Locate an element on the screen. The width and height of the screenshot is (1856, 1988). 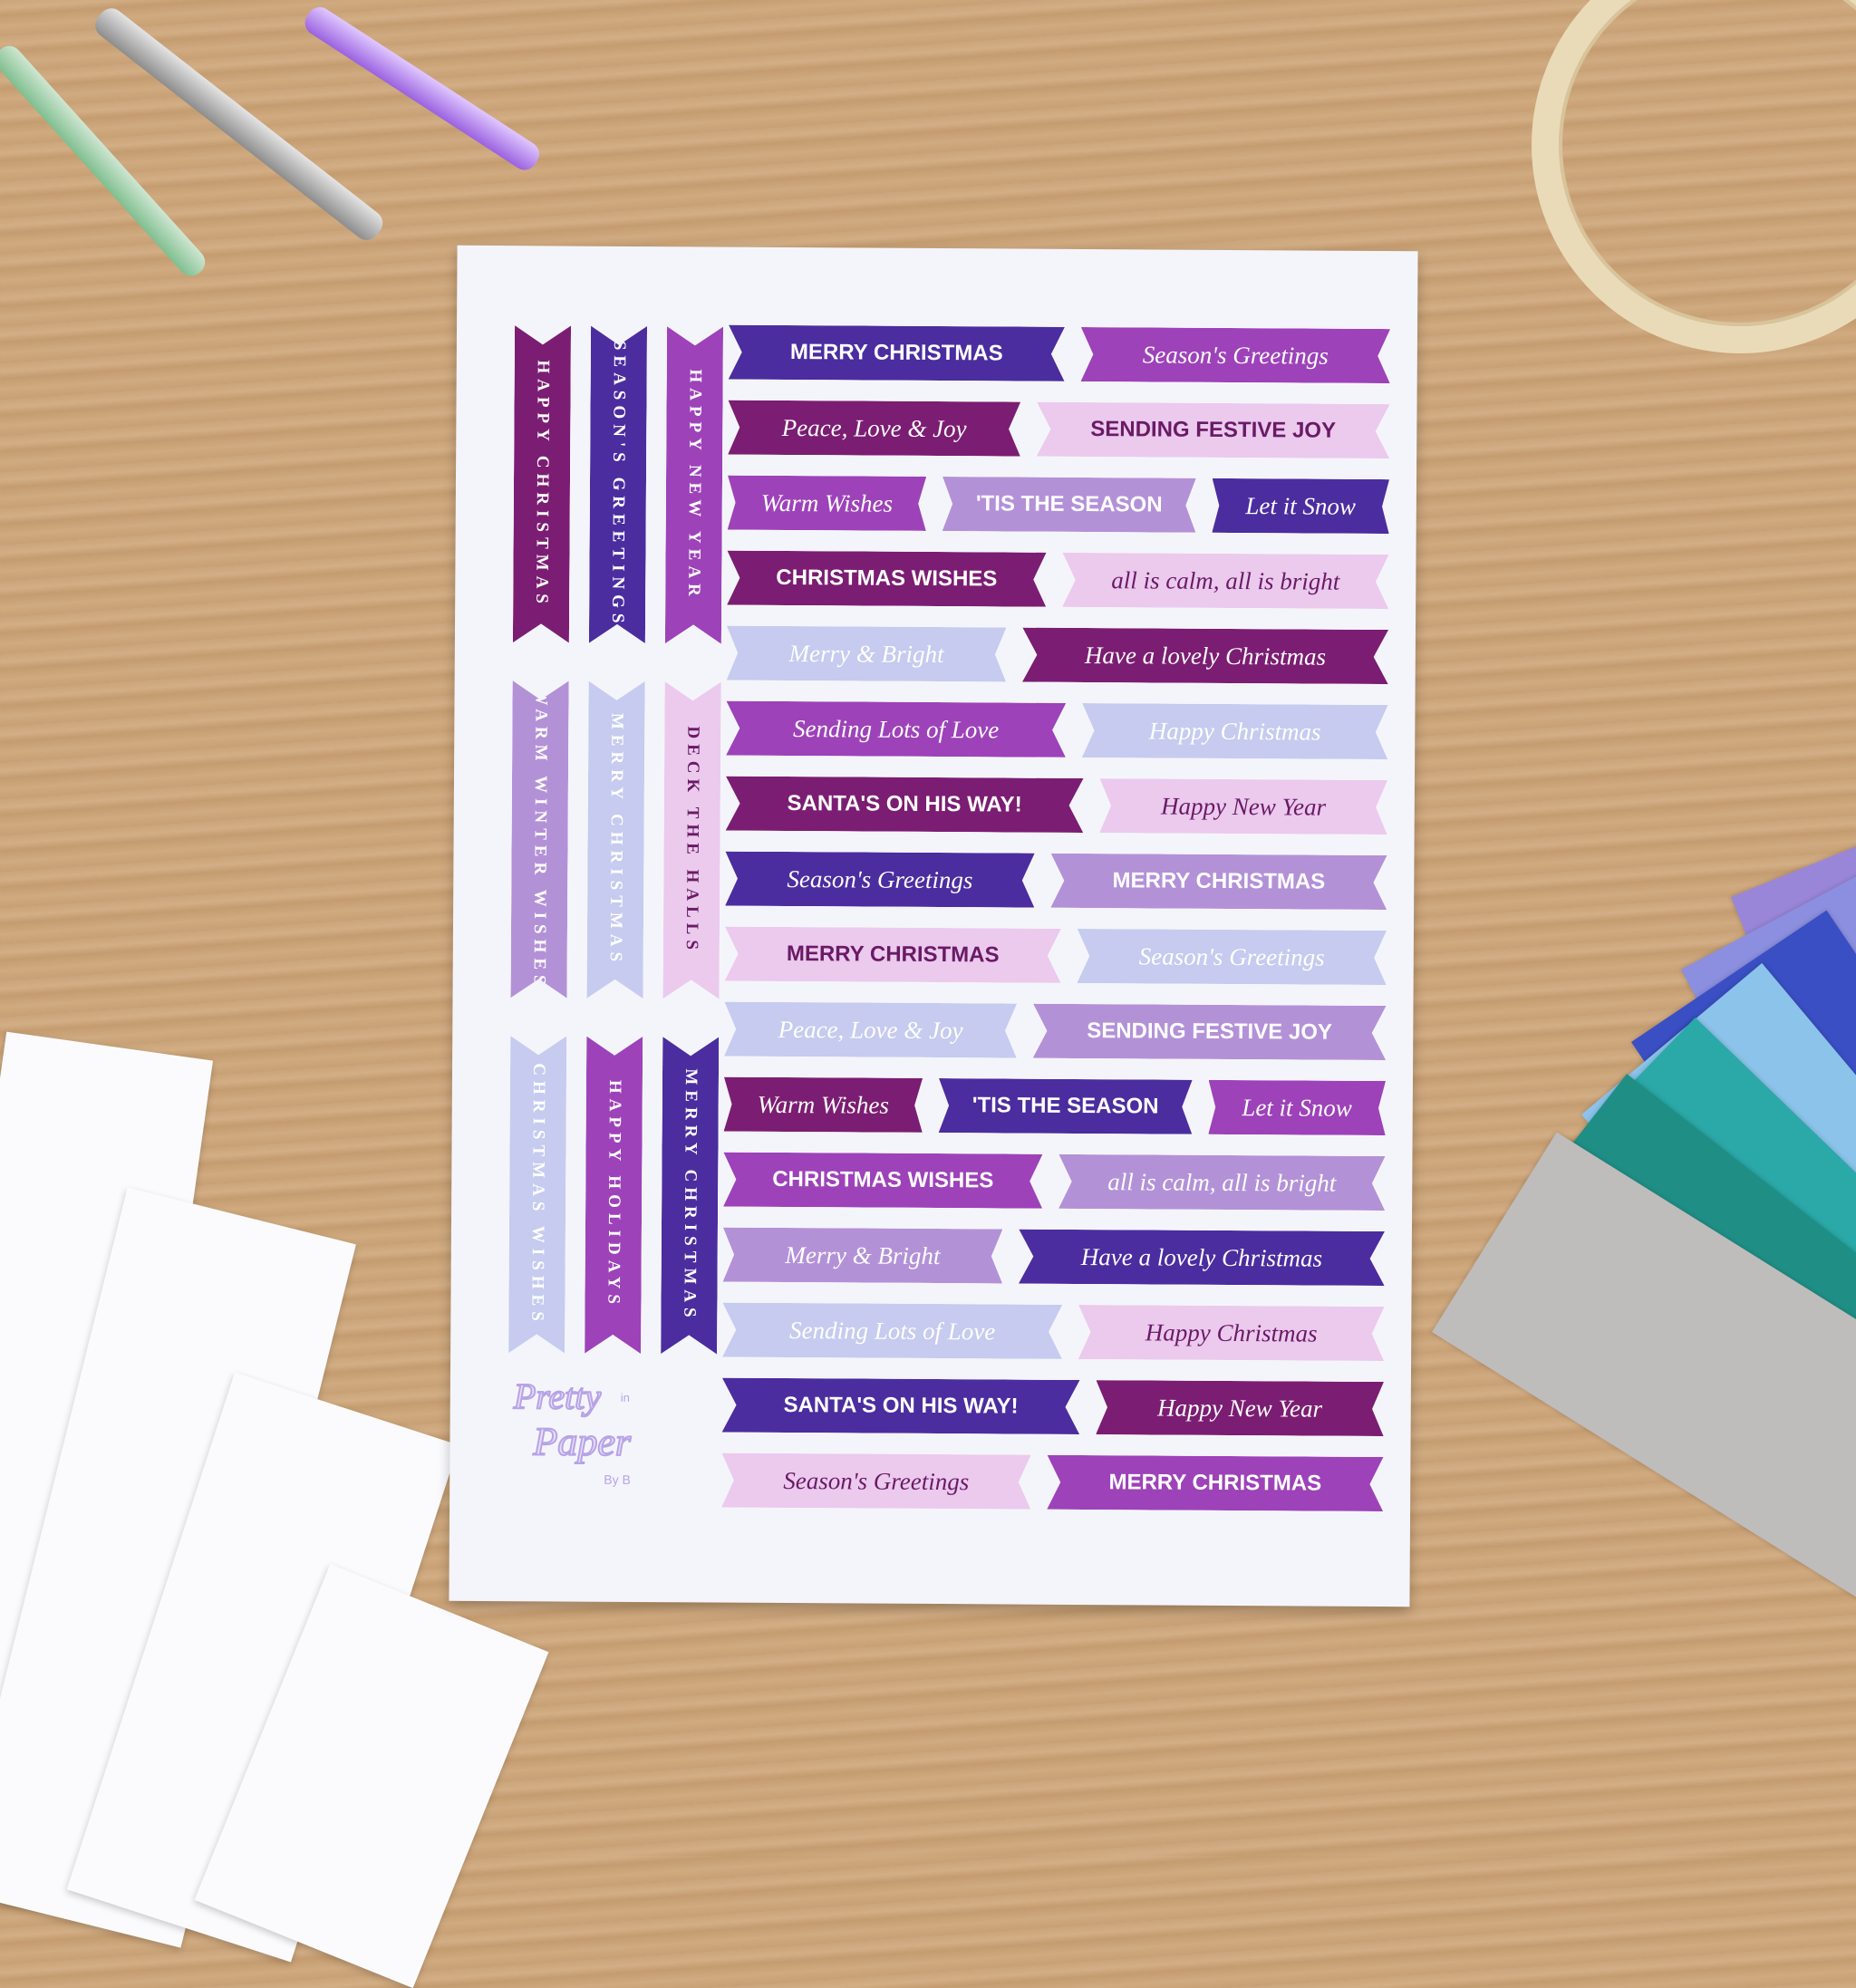
masking-tape-roll is located at coordinates (1694, 176).